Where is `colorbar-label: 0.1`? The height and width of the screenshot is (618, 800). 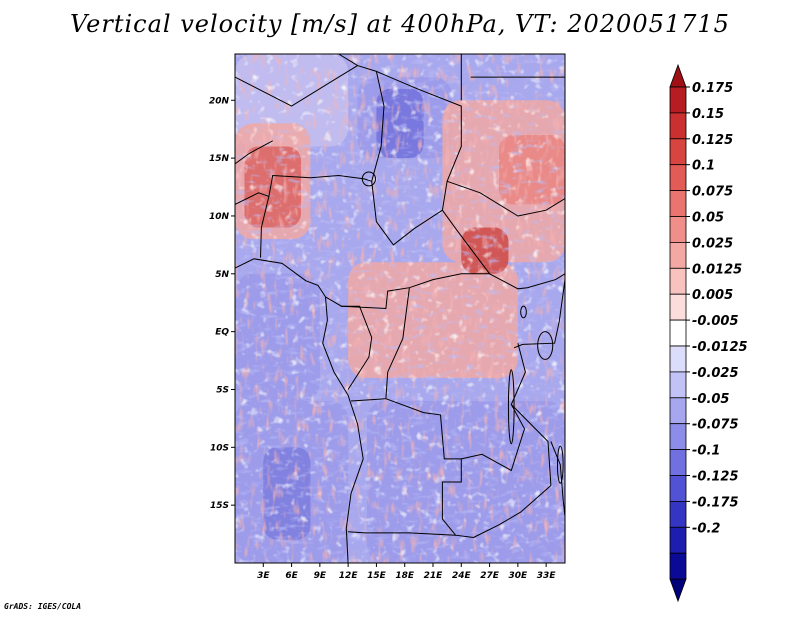 colorbar-label: 0.1 is located at coordinates (703, 166).